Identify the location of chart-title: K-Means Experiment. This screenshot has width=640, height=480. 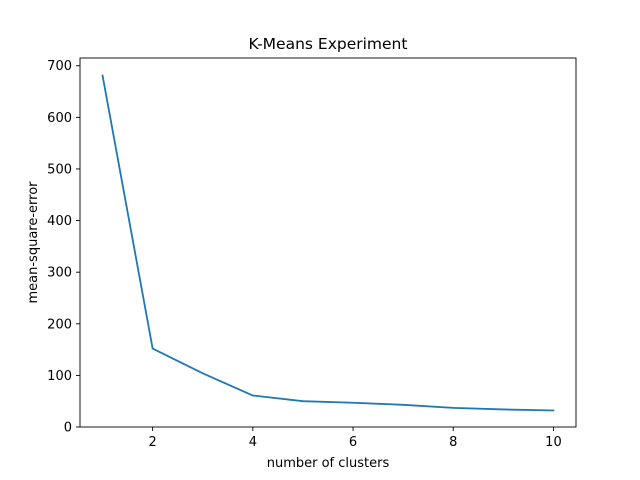
(328, 44).